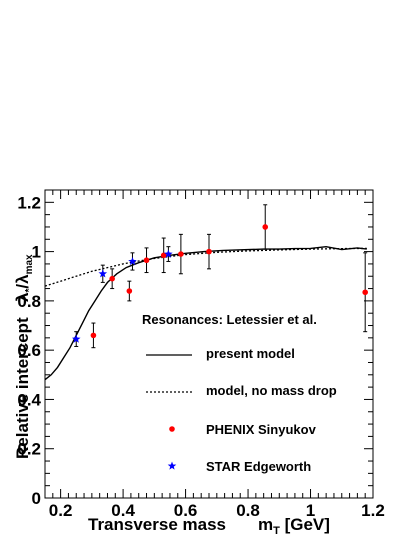  Describe the element at coordinates (29, 301) in the screenshot. I see `y-tick-label: 0.8` at that location.